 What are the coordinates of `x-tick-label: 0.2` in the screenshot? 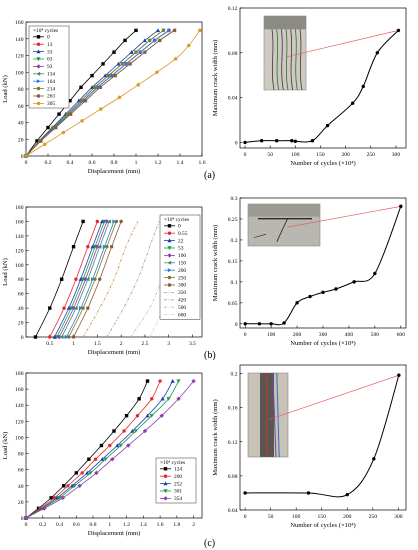 It's located at (42, 525).